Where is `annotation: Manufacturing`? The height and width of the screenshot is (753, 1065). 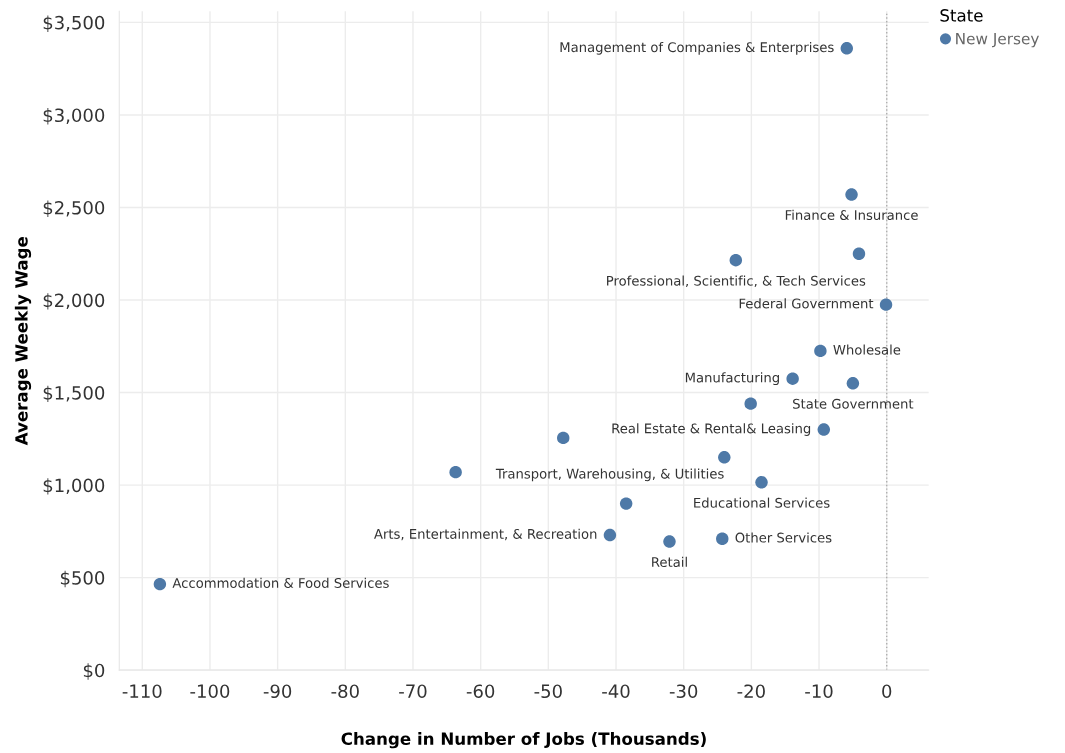
annotation: Manufacturing is located at coordinates (732, 379).